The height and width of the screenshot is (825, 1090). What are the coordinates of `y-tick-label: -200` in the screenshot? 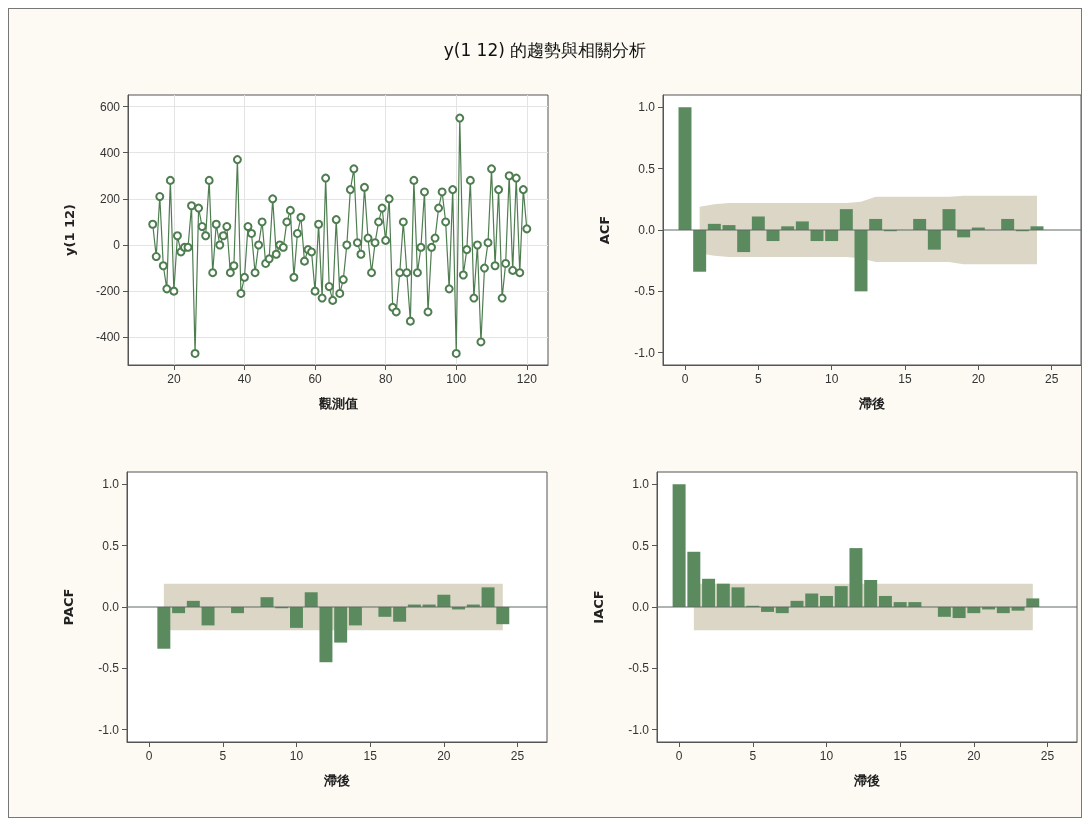 It's located at (108, 291).